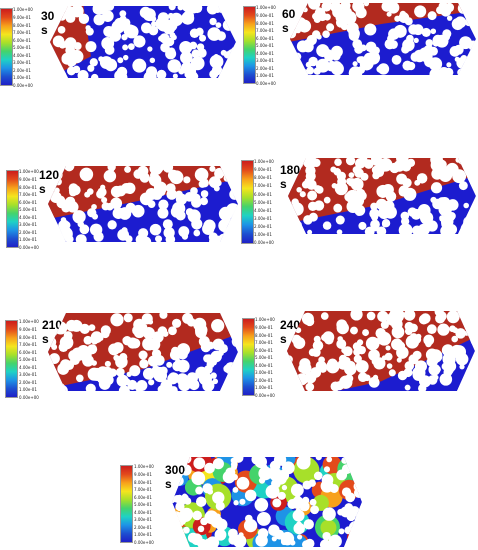 Image resolution: width=478 pixels, height=550 pixels. What do you see at coordinates (143, 204) in the screenshot?
I see `domain-120s` at bounding box center [143, 204].